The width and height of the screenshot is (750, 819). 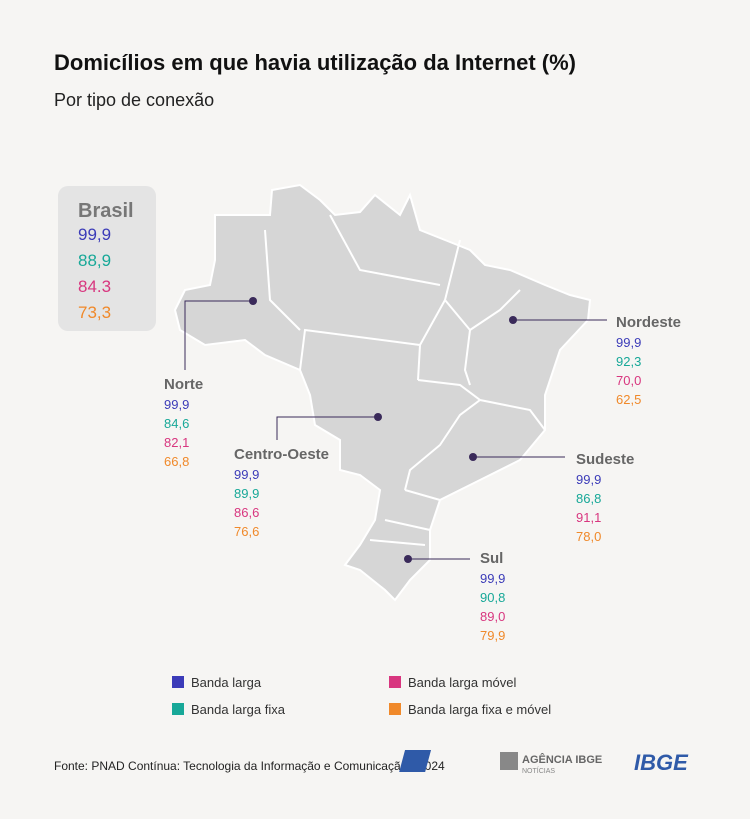 I want to click on region-value: 90,8, so click(x=492, y=597).